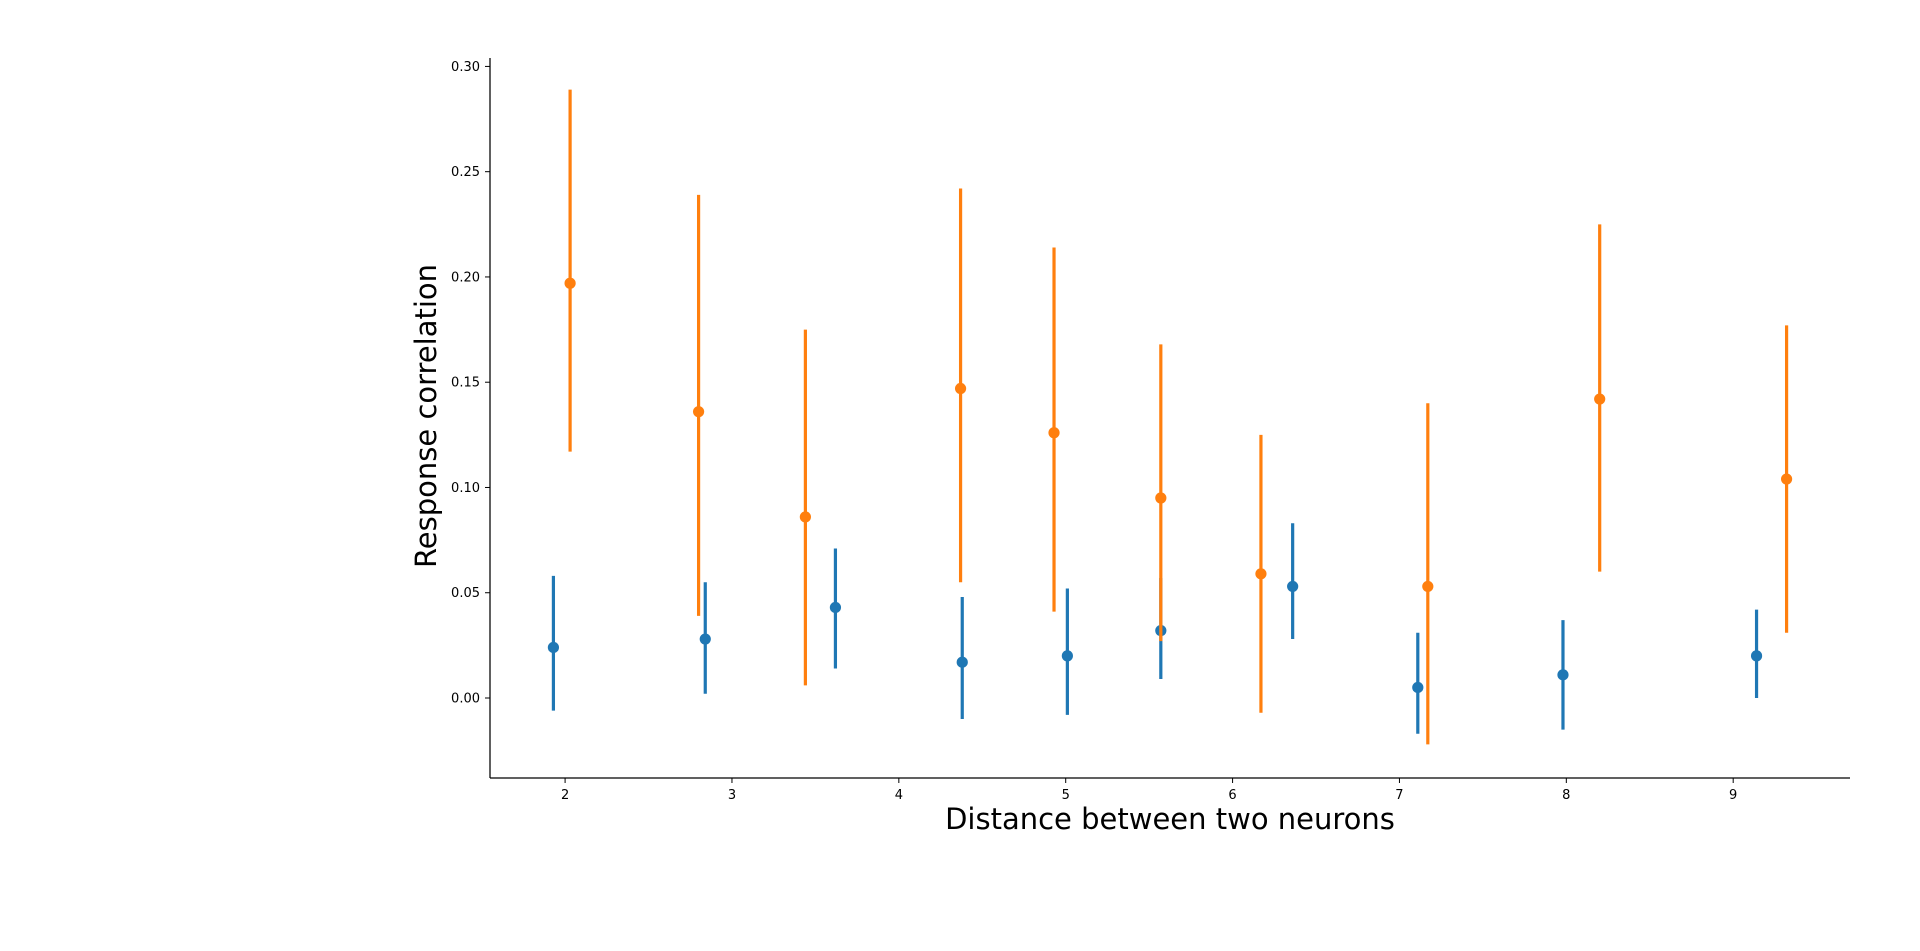 The image size is (1920, 951). What do you see at coordinates (899, 795) in the screenshot?
I see `x-tick-label: 4` at bounding box center [899, 795].